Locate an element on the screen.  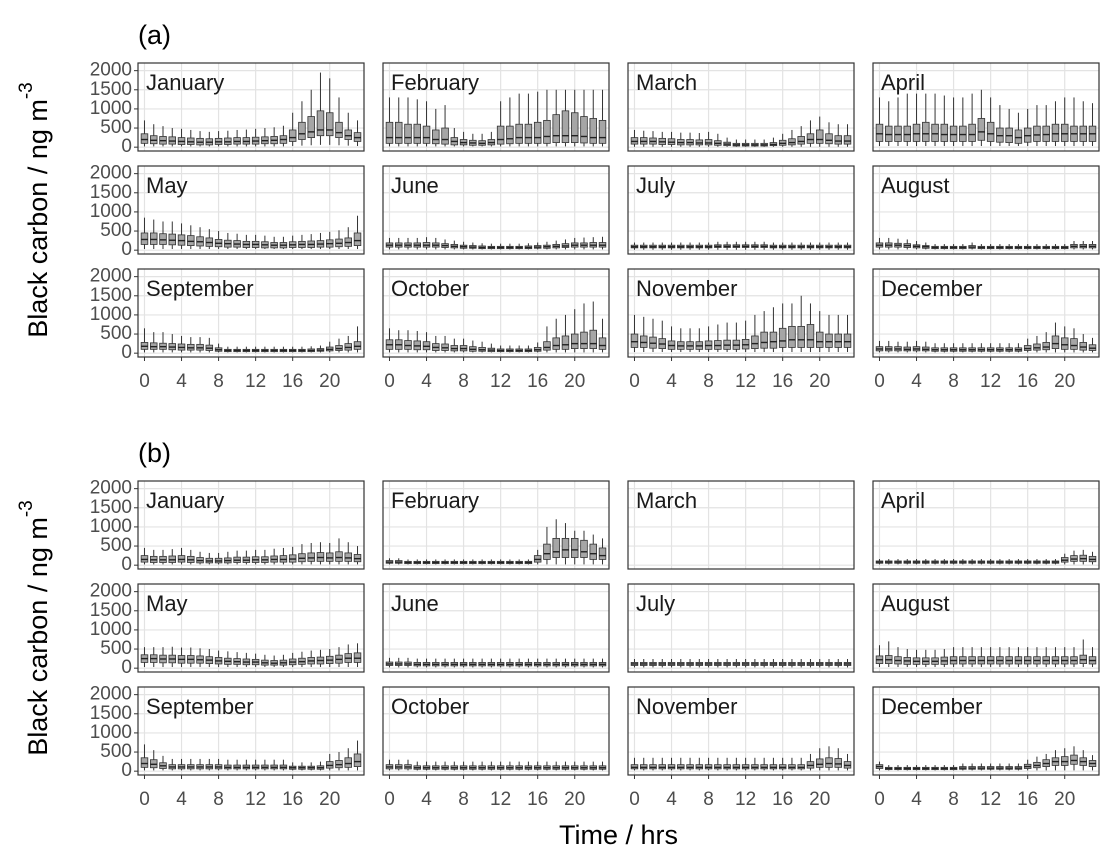
facet-panel: November is located at coordinates (741, 313).